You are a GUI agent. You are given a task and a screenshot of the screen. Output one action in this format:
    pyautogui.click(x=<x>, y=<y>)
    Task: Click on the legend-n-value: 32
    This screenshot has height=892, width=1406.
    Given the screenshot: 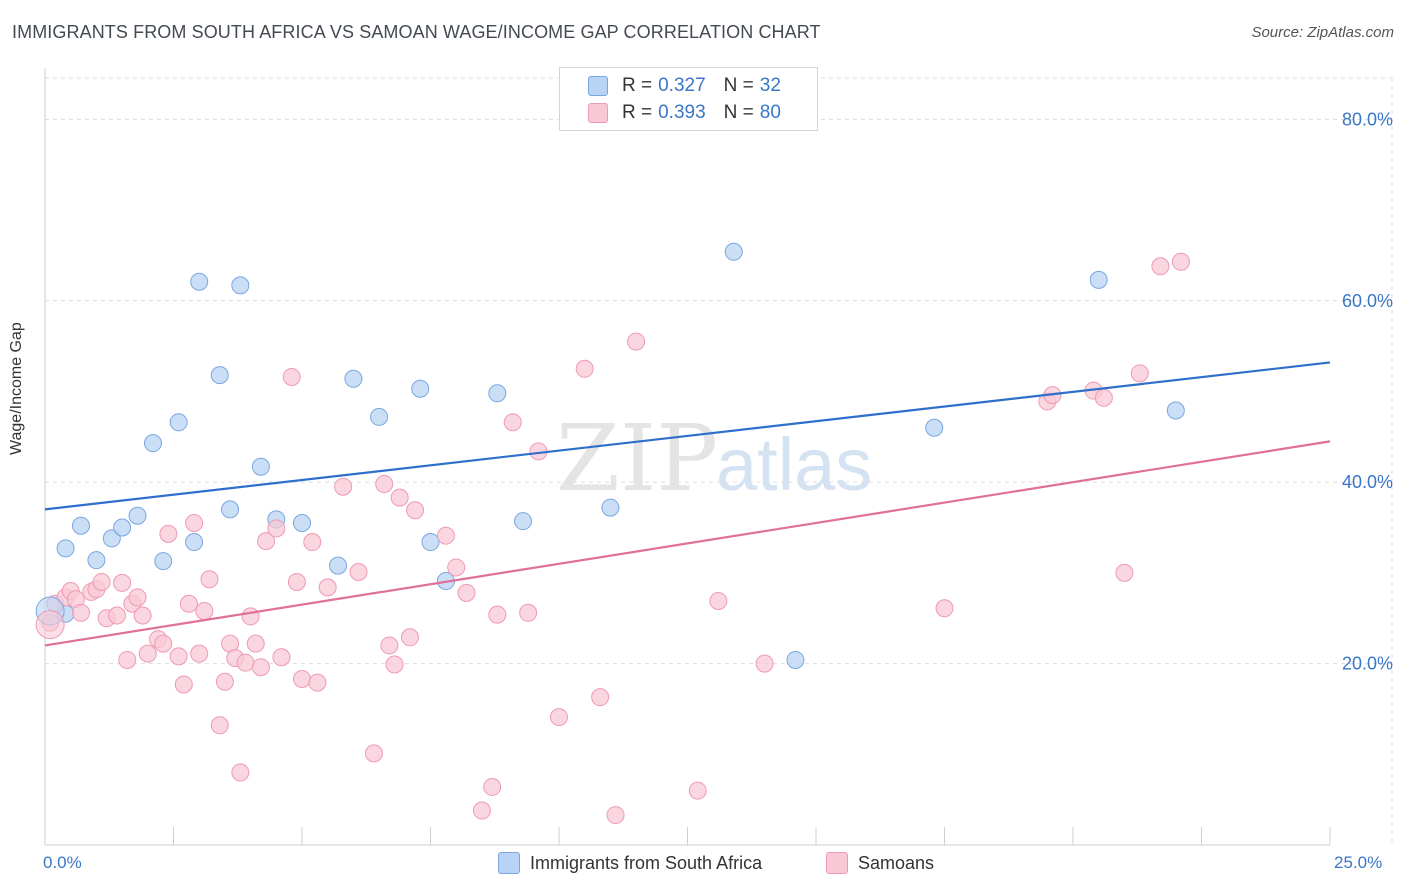 What is the action you would take?
    pyautogui.click(x=770, y=85)
    